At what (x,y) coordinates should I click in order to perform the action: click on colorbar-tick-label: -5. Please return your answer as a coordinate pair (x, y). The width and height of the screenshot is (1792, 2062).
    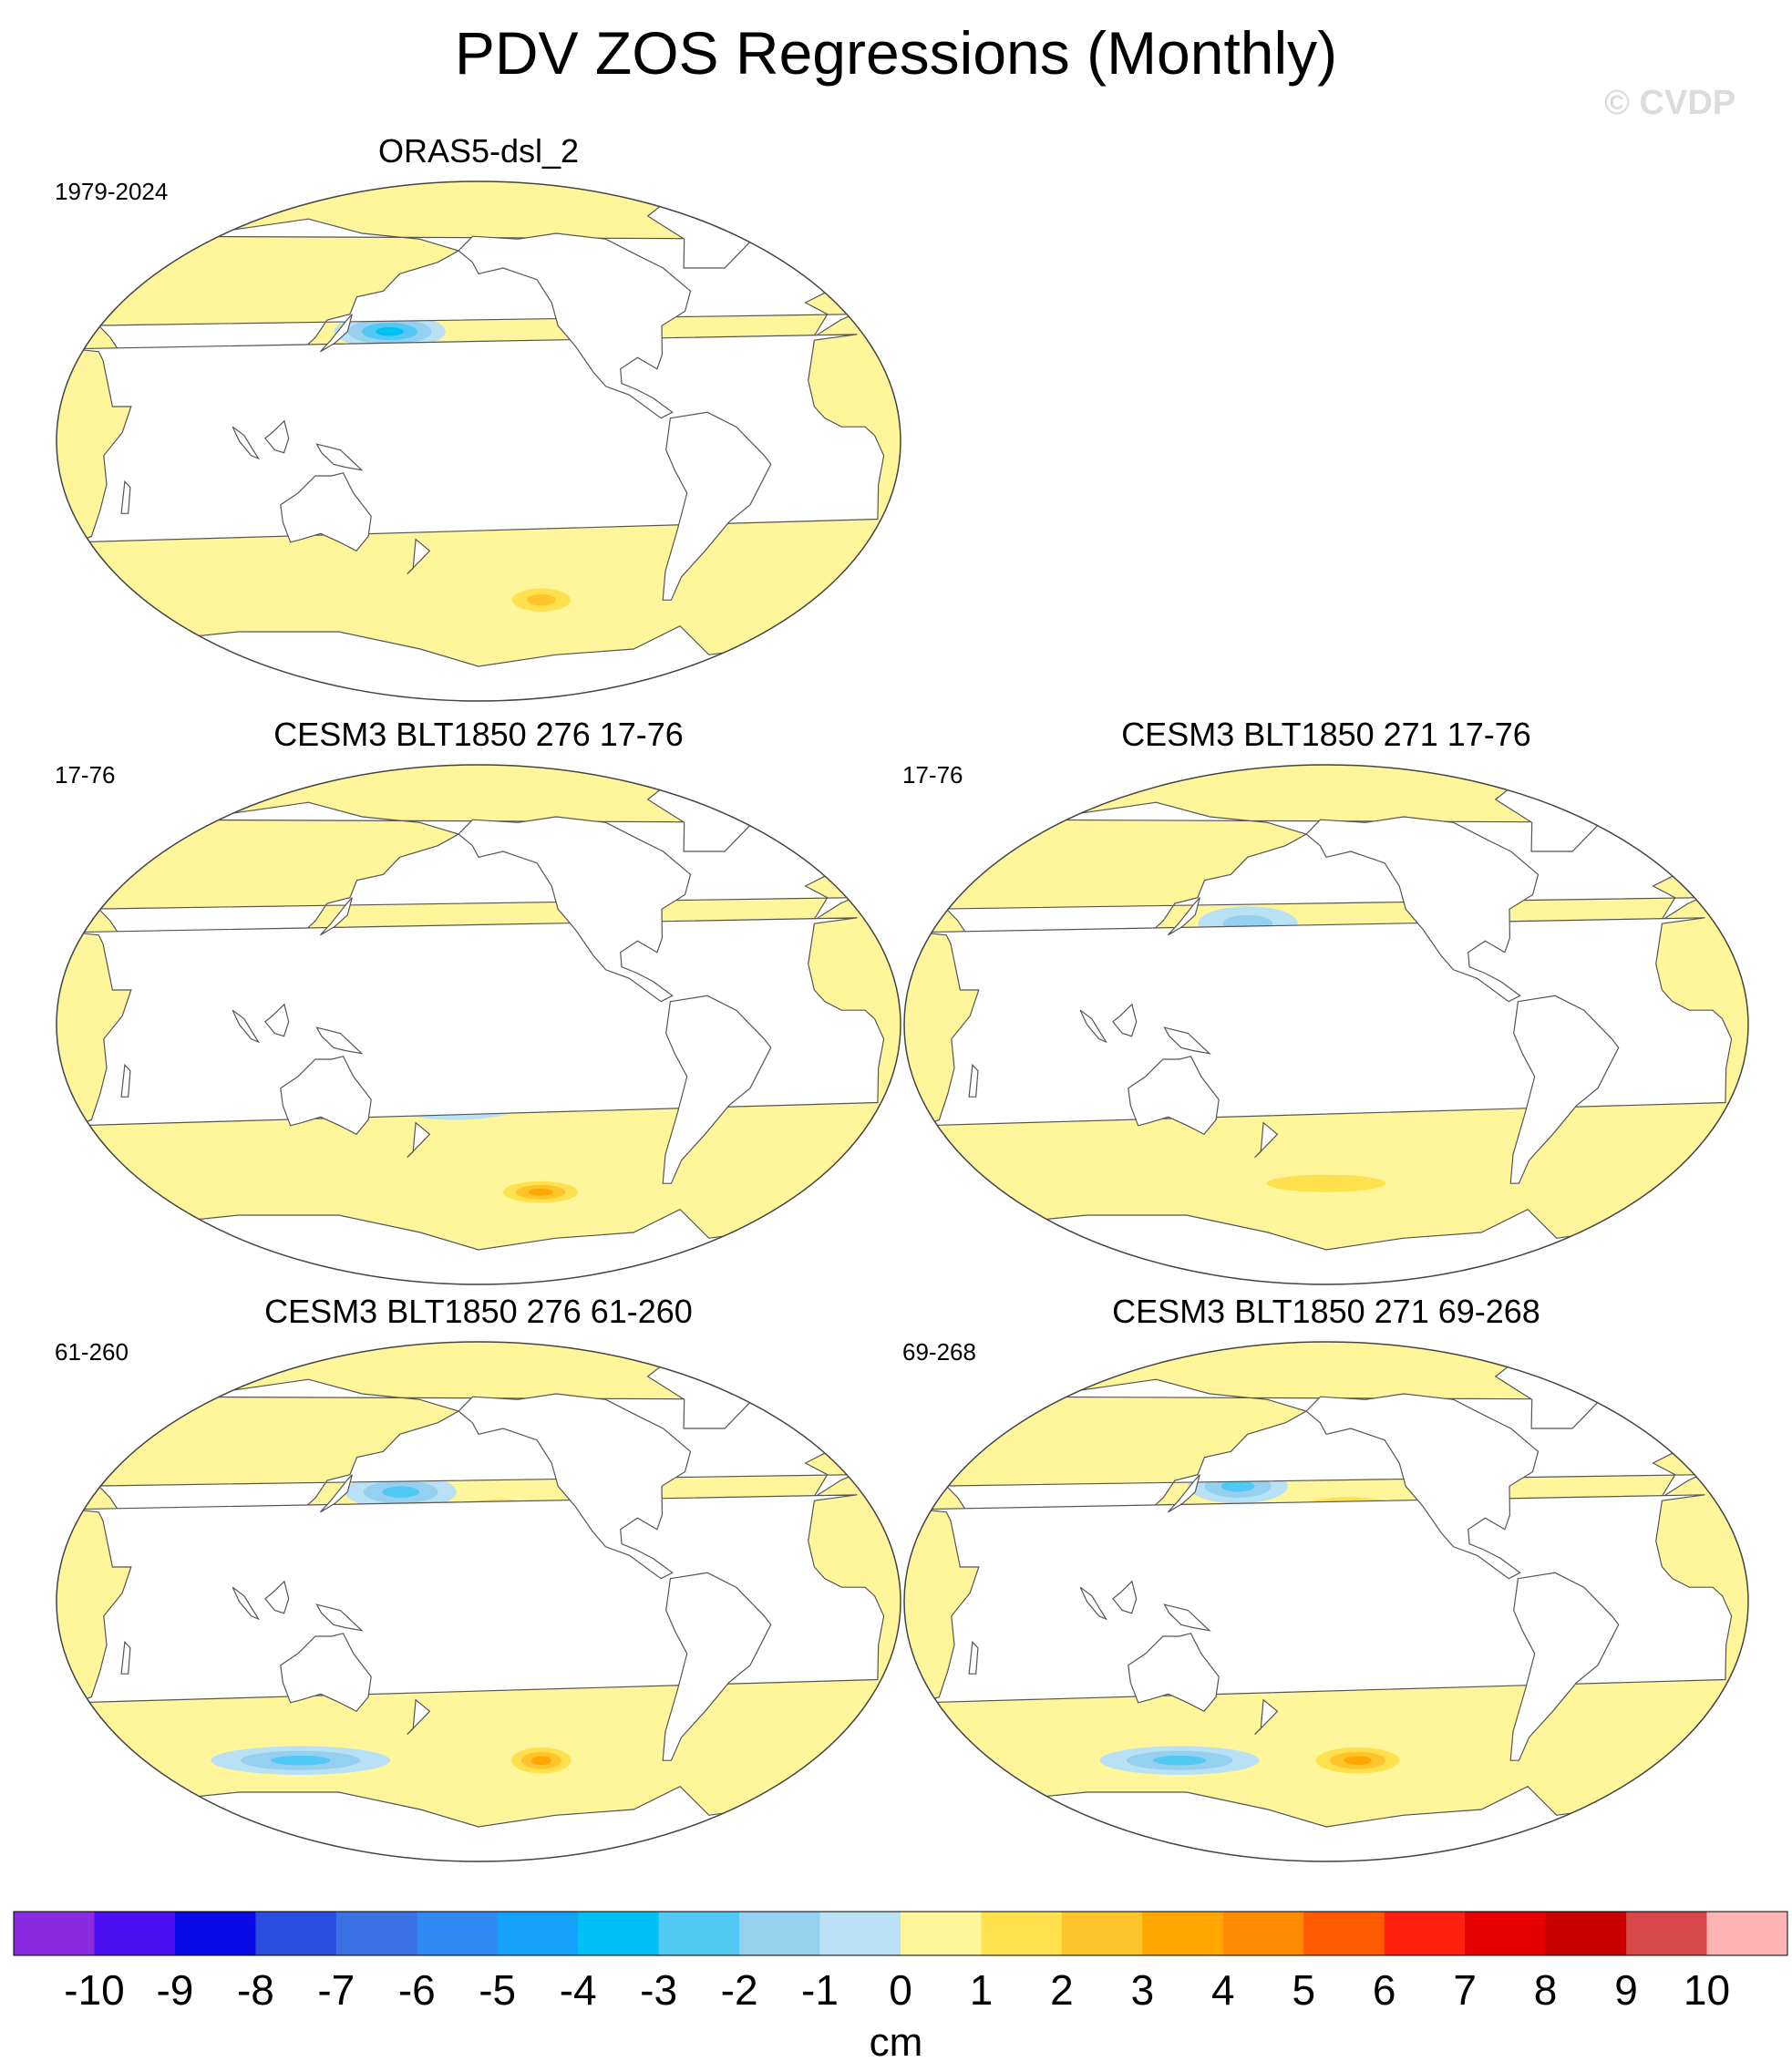
    Looking at the image, I should click on (497, 1990).